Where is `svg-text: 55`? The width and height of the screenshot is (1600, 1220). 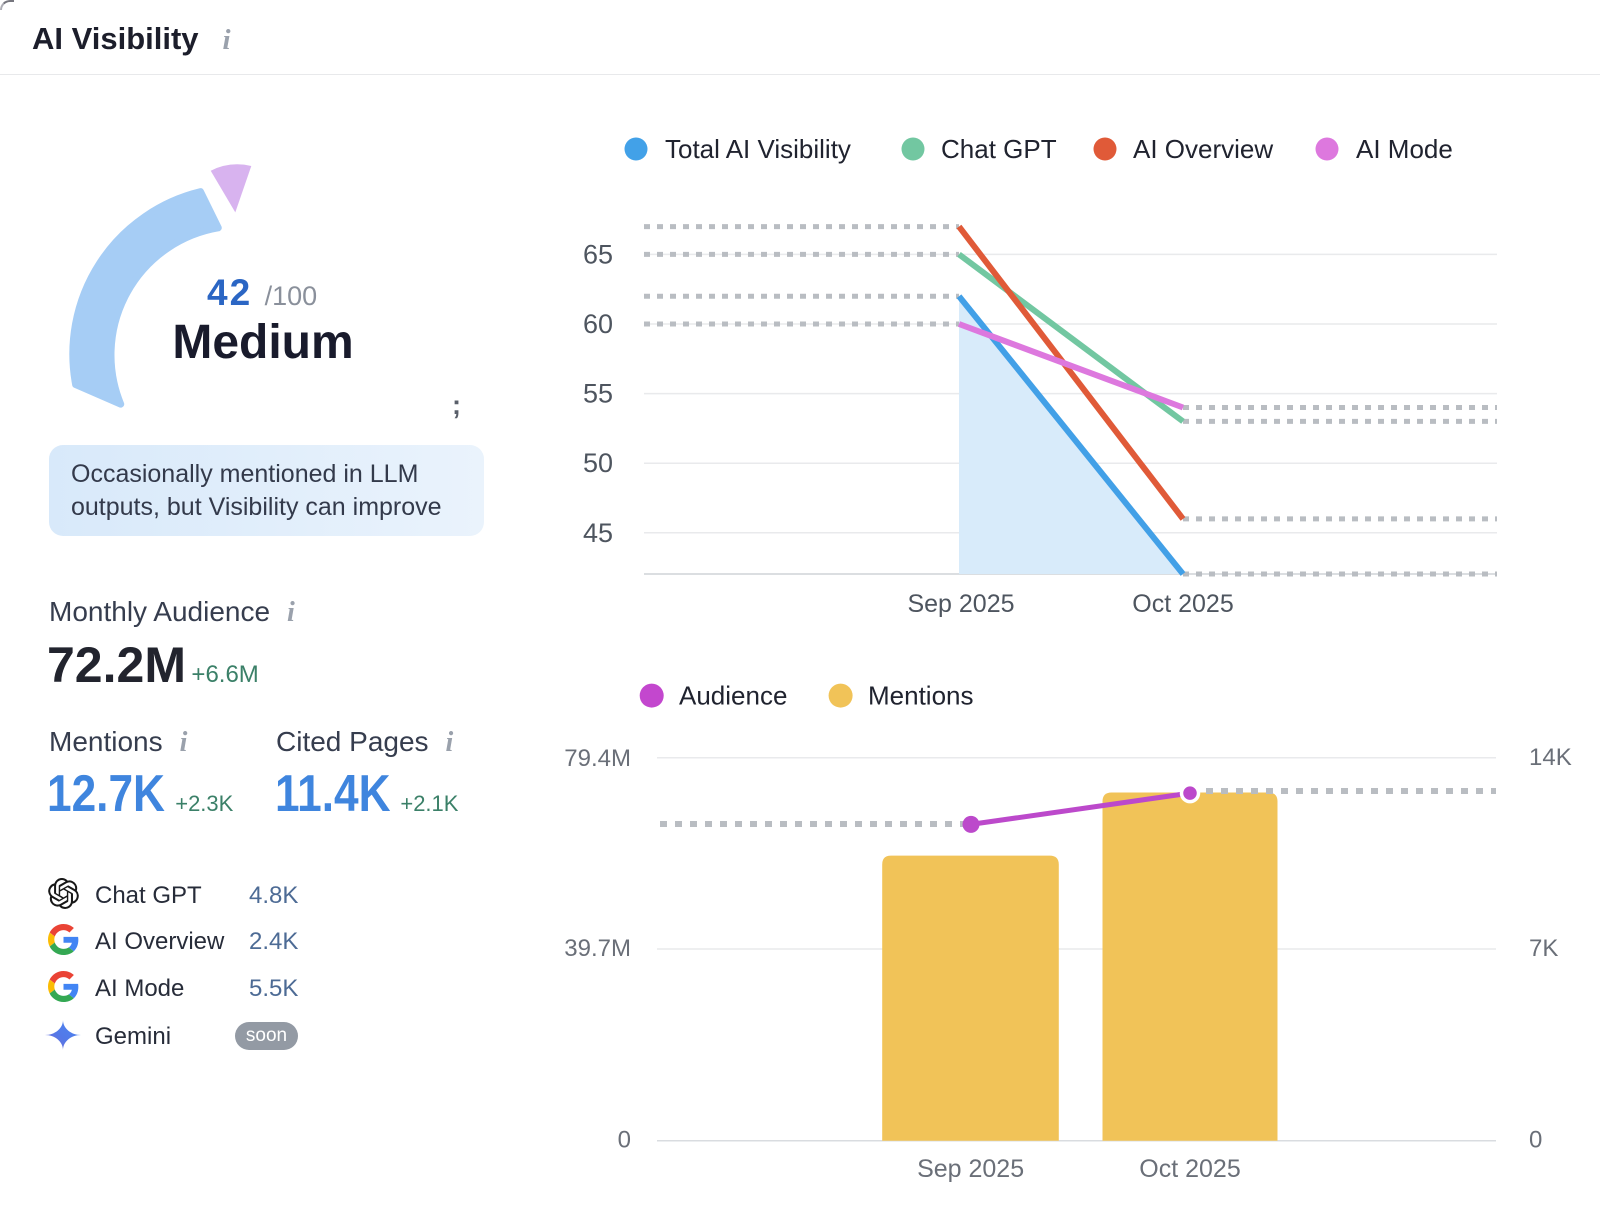
svg-text: 55 is located at coordinates (598, 394).